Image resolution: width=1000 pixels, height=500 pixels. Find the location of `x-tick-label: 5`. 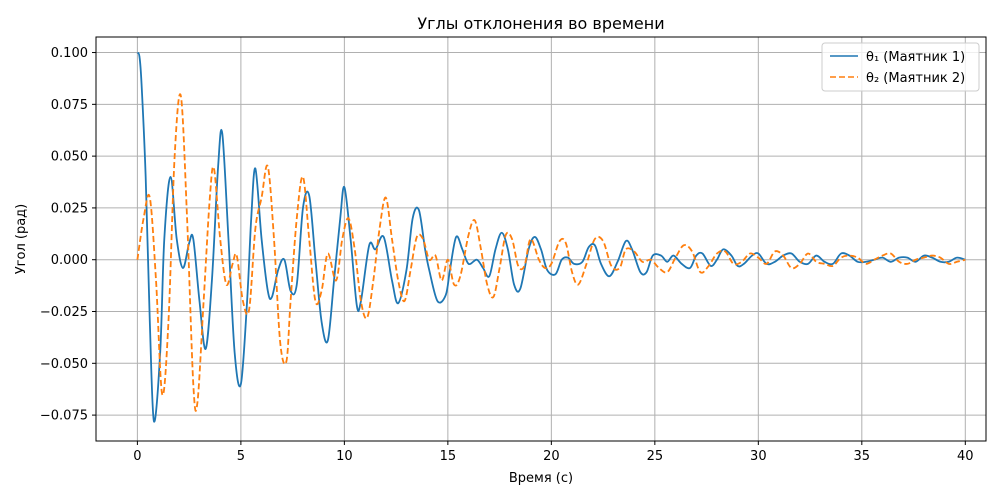

x-tick-label: 5 is located at coordinates (241, 456).